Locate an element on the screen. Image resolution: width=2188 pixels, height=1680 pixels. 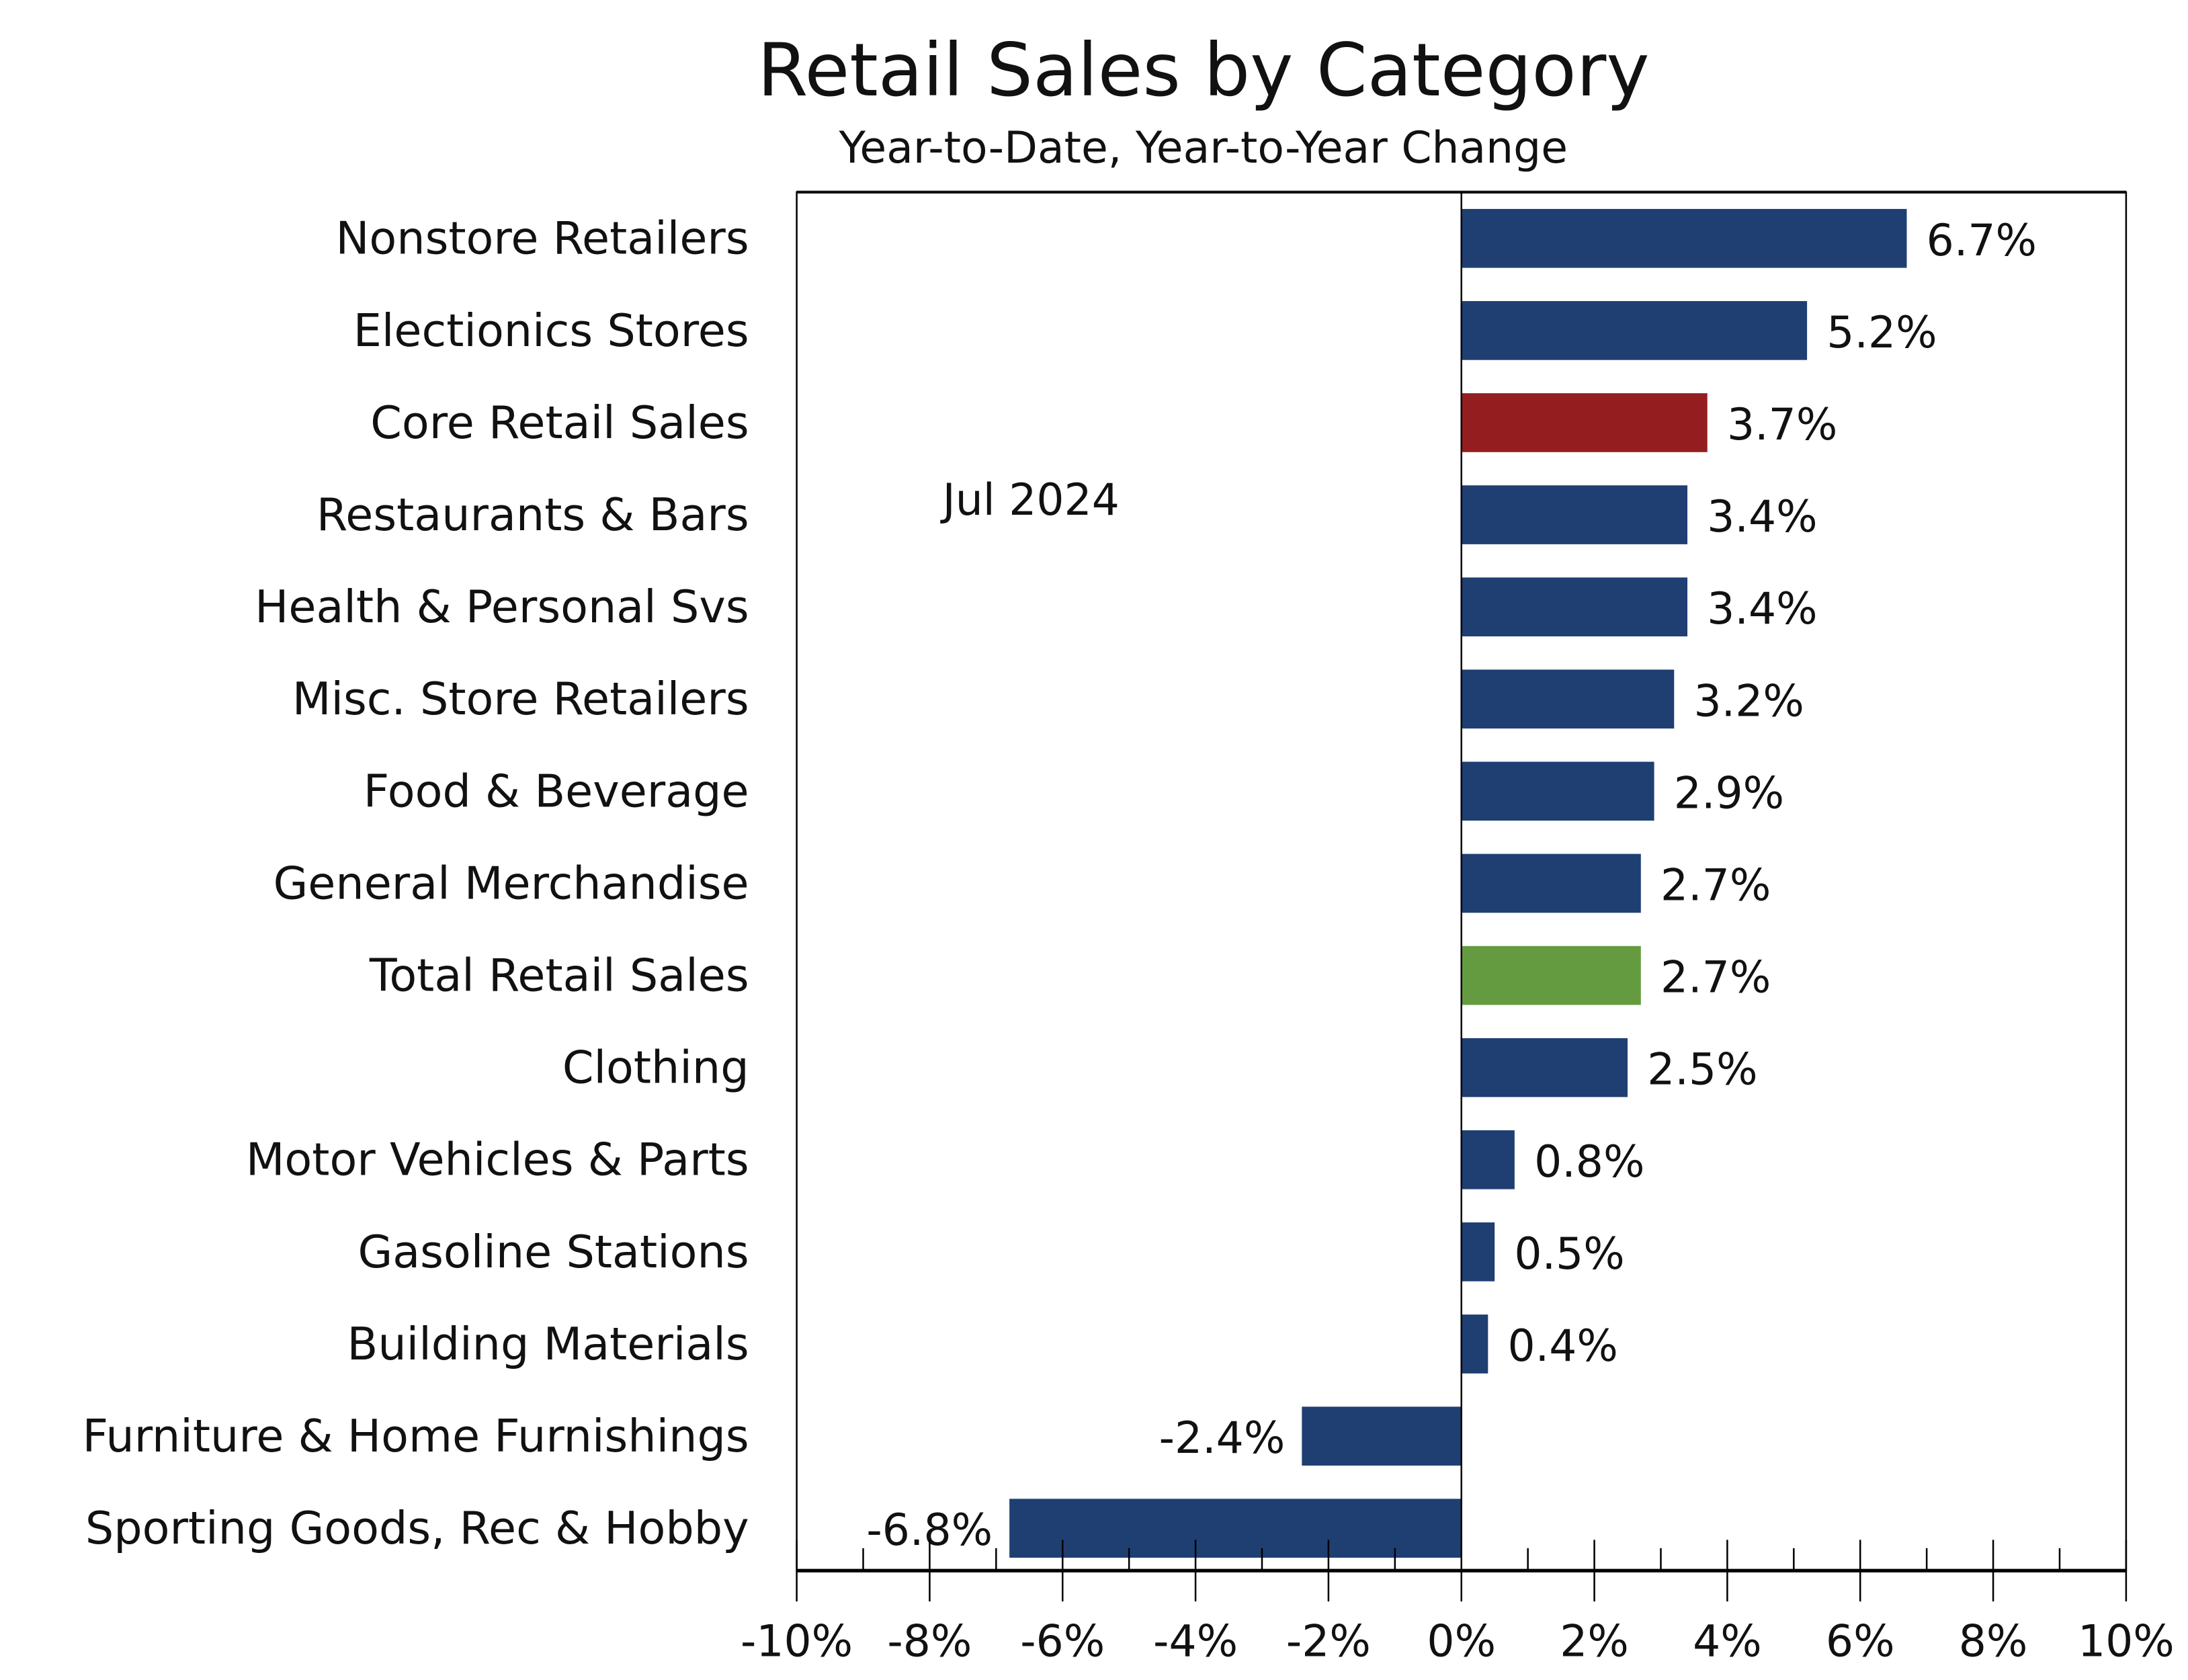
value-label: 0.4% is located at coordinates (1563, 1346).